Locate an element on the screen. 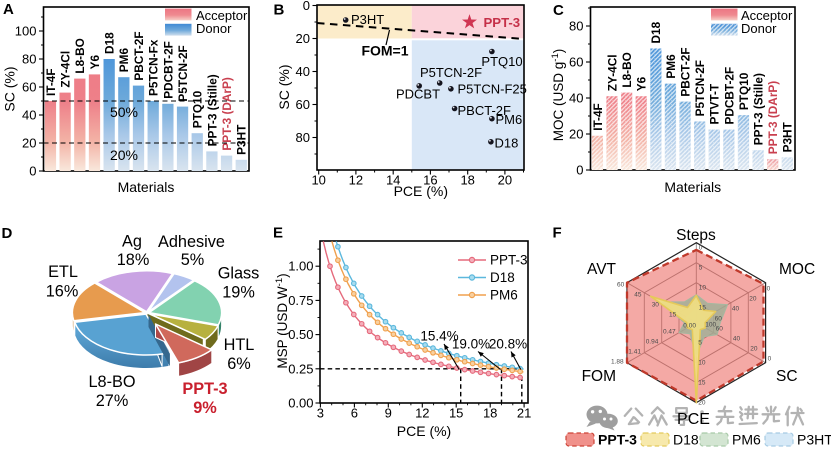 This screenshot has height=451, width=831. svg-text: 1.00 is located at coordinates (300, 266).